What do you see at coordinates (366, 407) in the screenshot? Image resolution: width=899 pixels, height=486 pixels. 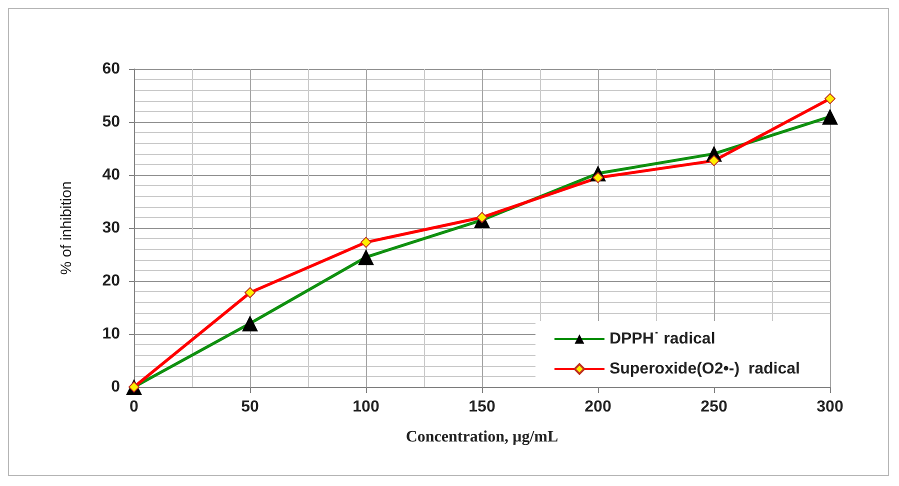 I see `x-tick-label: 100` at bounding box center [366, 407].